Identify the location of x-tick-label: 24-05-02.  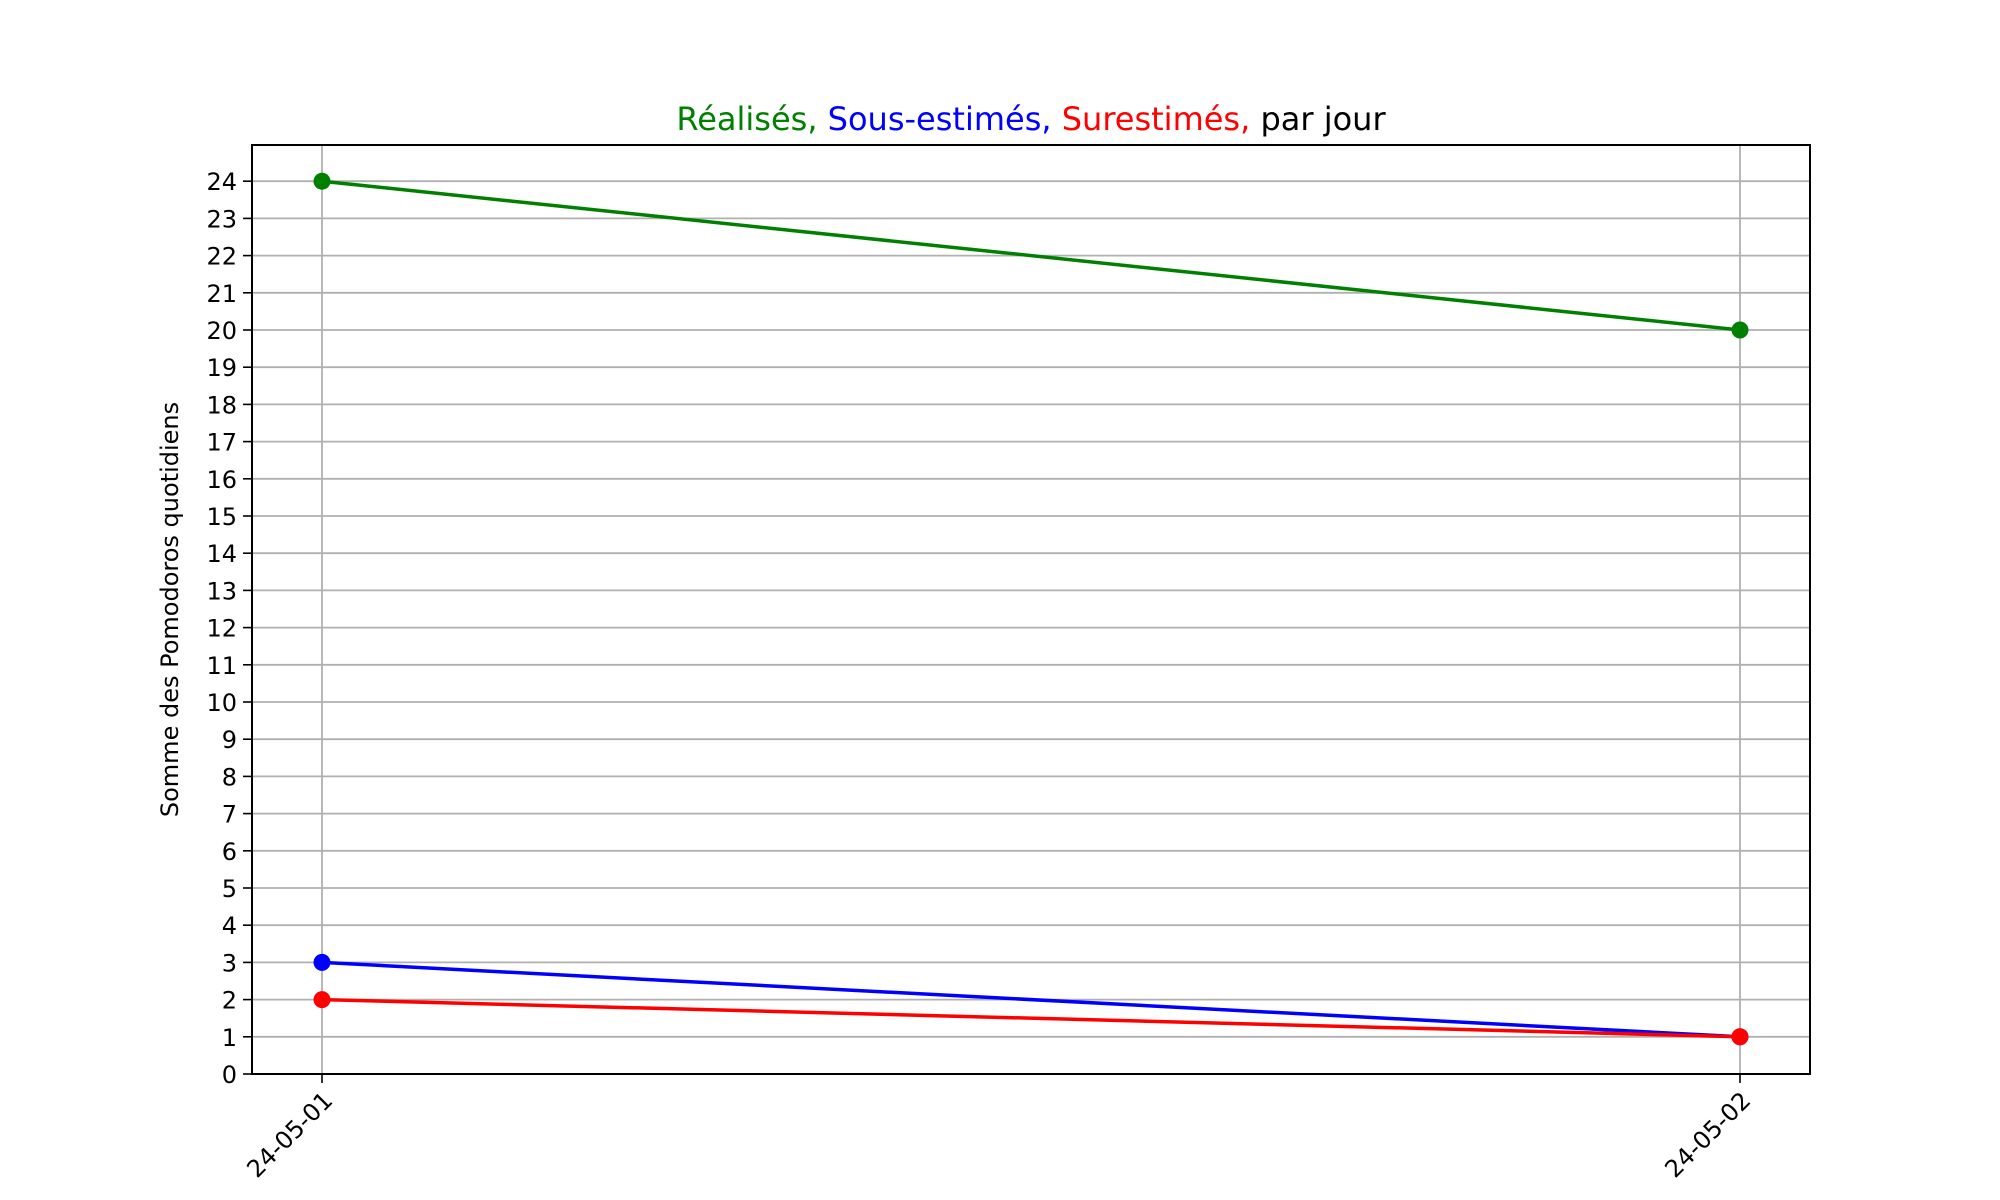
(1707, 1134).